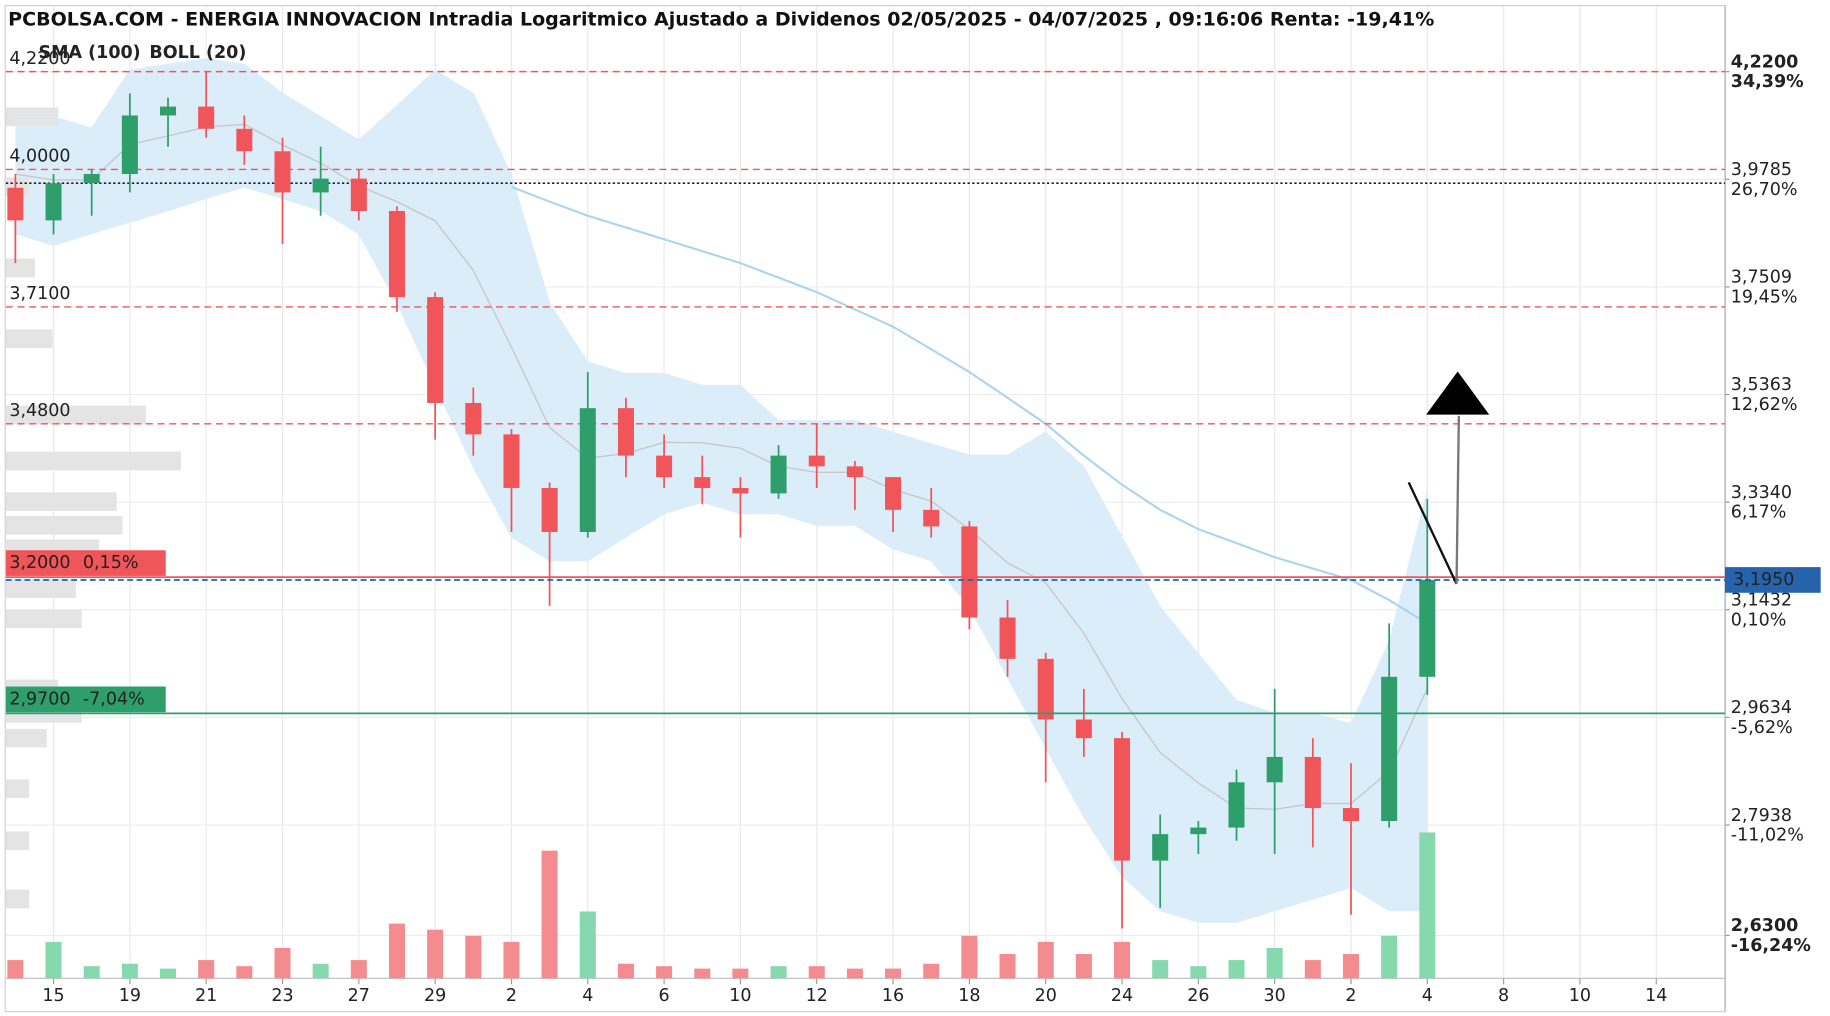  I want to click on x-tick-label: 26, so click(1198, 996).